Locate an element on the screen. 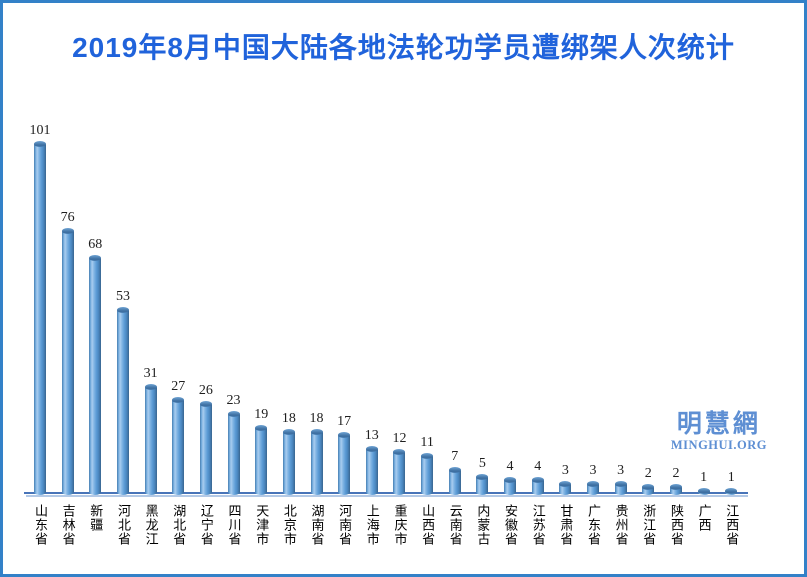  value-label: 13 is located at coordinates (371, 435).